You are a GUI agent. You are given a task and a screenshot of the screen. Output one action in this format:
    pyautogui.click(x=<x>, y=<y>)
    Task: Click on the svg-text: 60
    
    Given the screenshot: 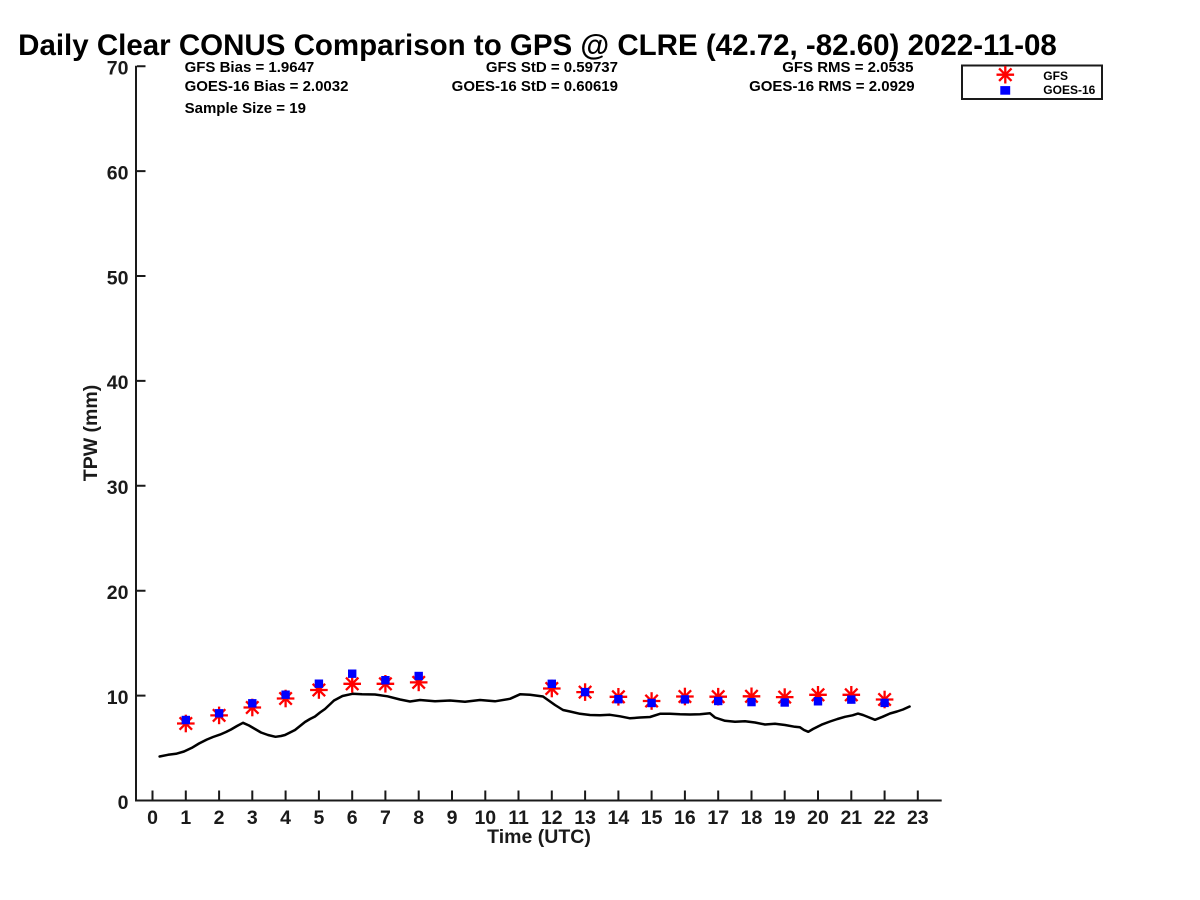 What is the action you would take?
    pyautogui.click(x=118, y=173)
    